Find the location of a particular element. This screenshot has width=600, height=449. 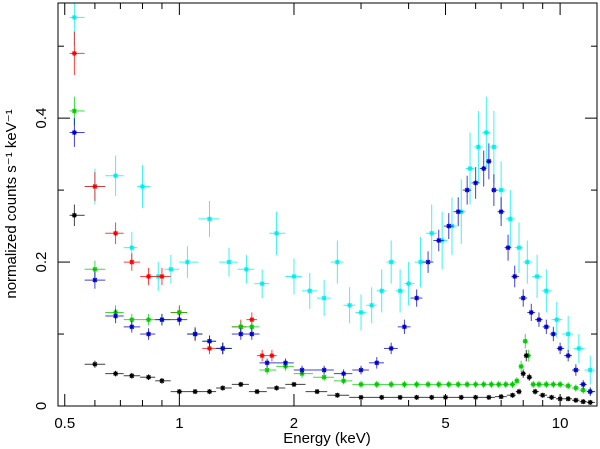

y-tick-label: 0.2 is located at coordinates (41, 262).